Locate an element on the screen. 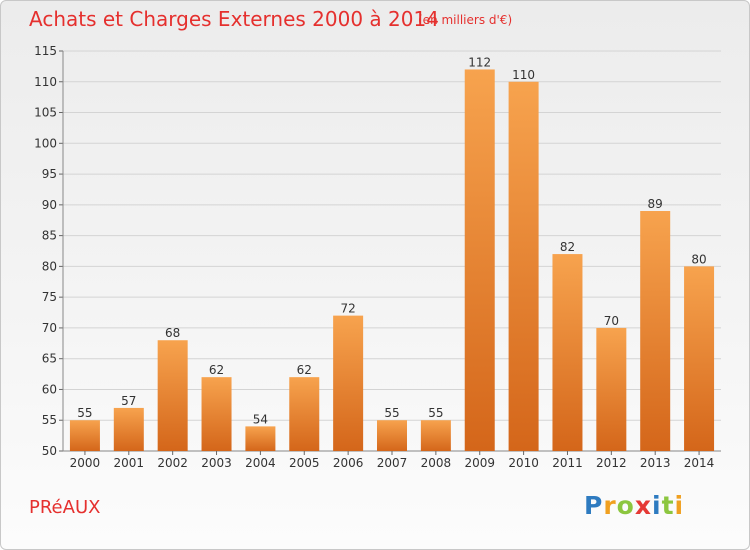  x-tick-label: 2010 is located at coordinates (523, 463).